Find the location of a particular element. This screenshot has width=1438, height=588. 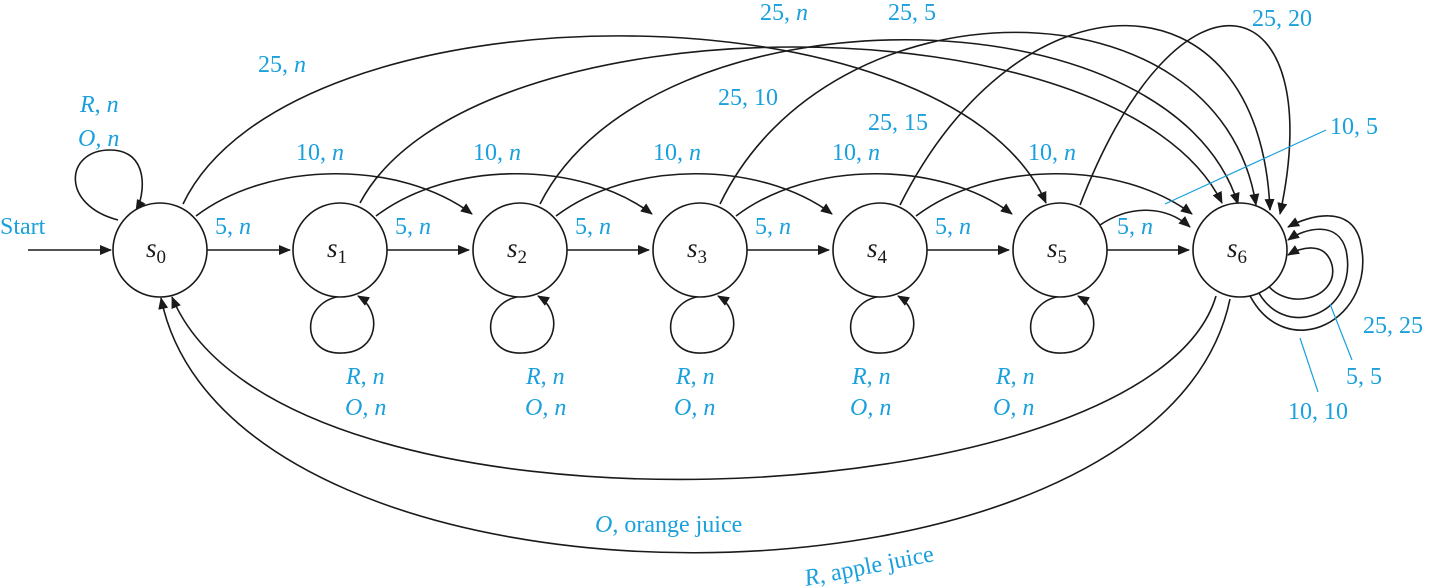

state-s6: s6 is located at coordinates (1240, 250).